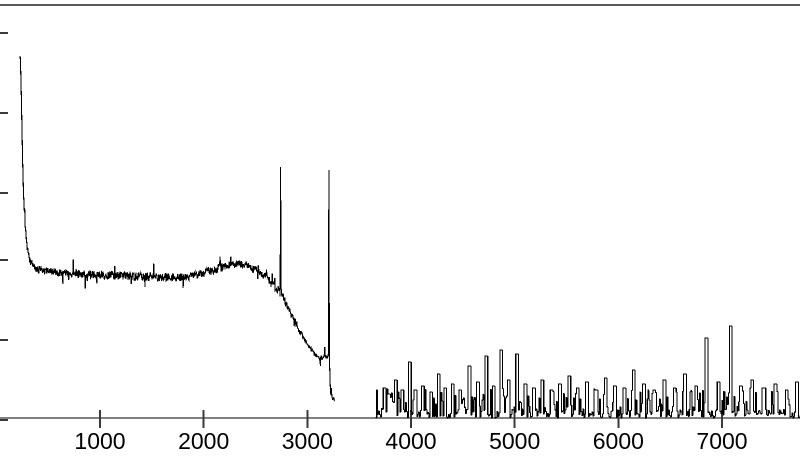 The width and height of the screenshot is (800, 460). I want to click on y-axis-ticks, so click(4, 226).